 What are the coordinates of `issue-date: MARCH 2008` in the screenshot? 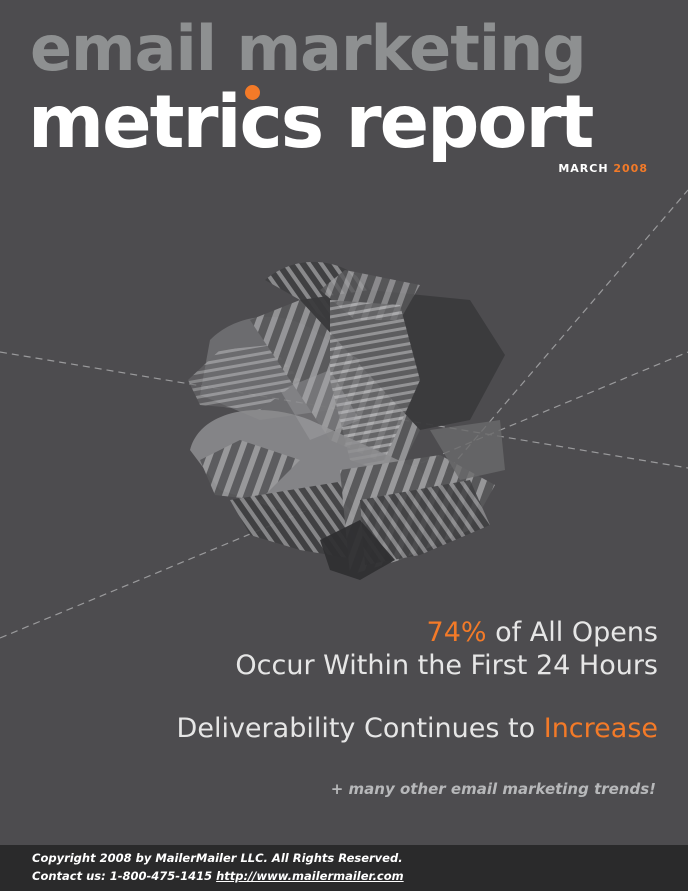 It's located at (603, 168).